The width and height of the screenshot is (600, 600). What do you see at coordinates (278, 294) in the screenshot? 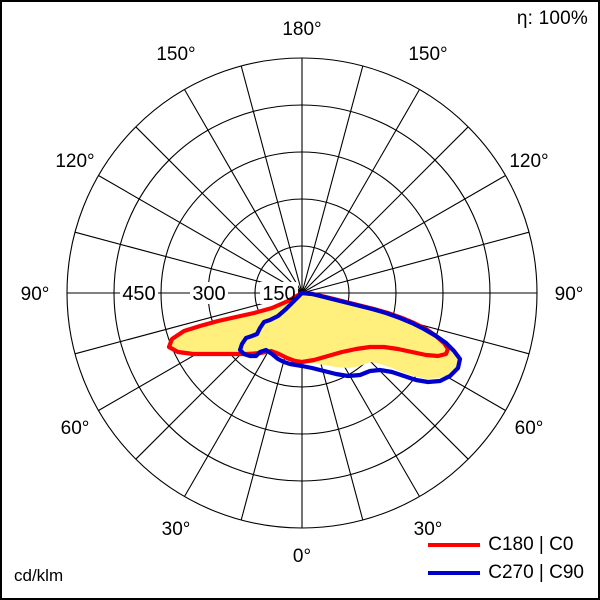
I see `radial-label-150: 150` at bounding box center [278, 294].